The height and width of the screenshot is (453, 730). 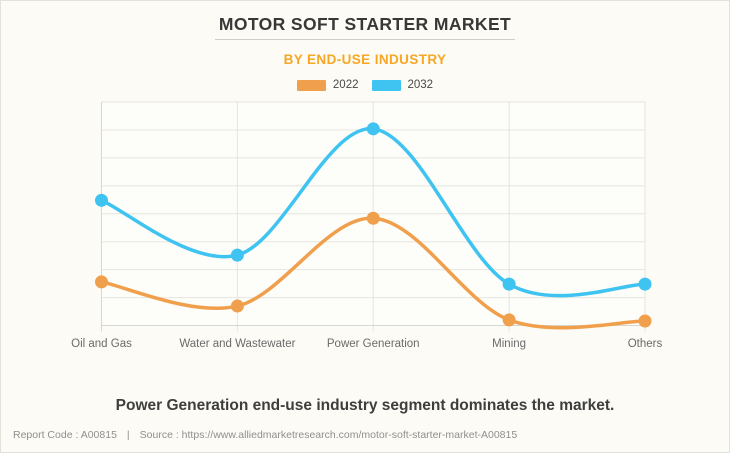 I want to click on x-axis-label: Water and Wastewater, so click(x=237, y=344).